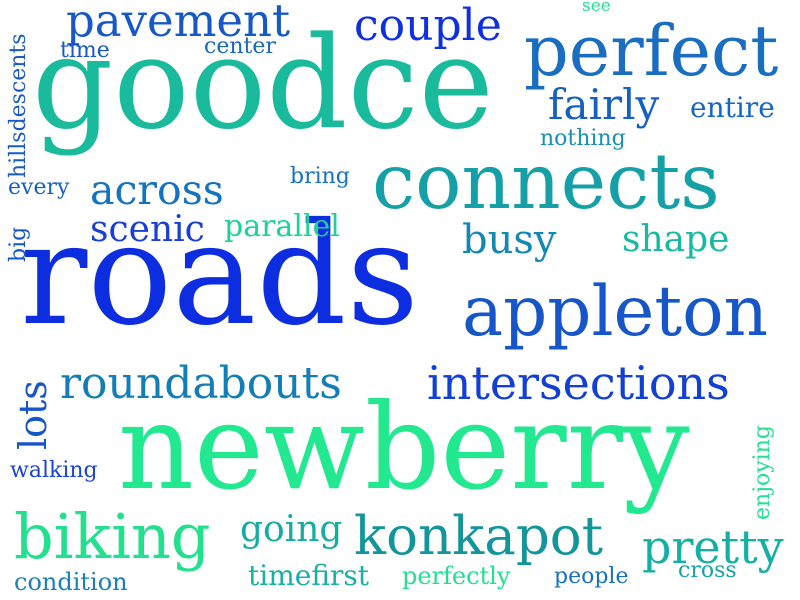  What do you see at coordinates (157, 190) in the screenshot?
I see `word-across: across` at bounding box center [157, 190].